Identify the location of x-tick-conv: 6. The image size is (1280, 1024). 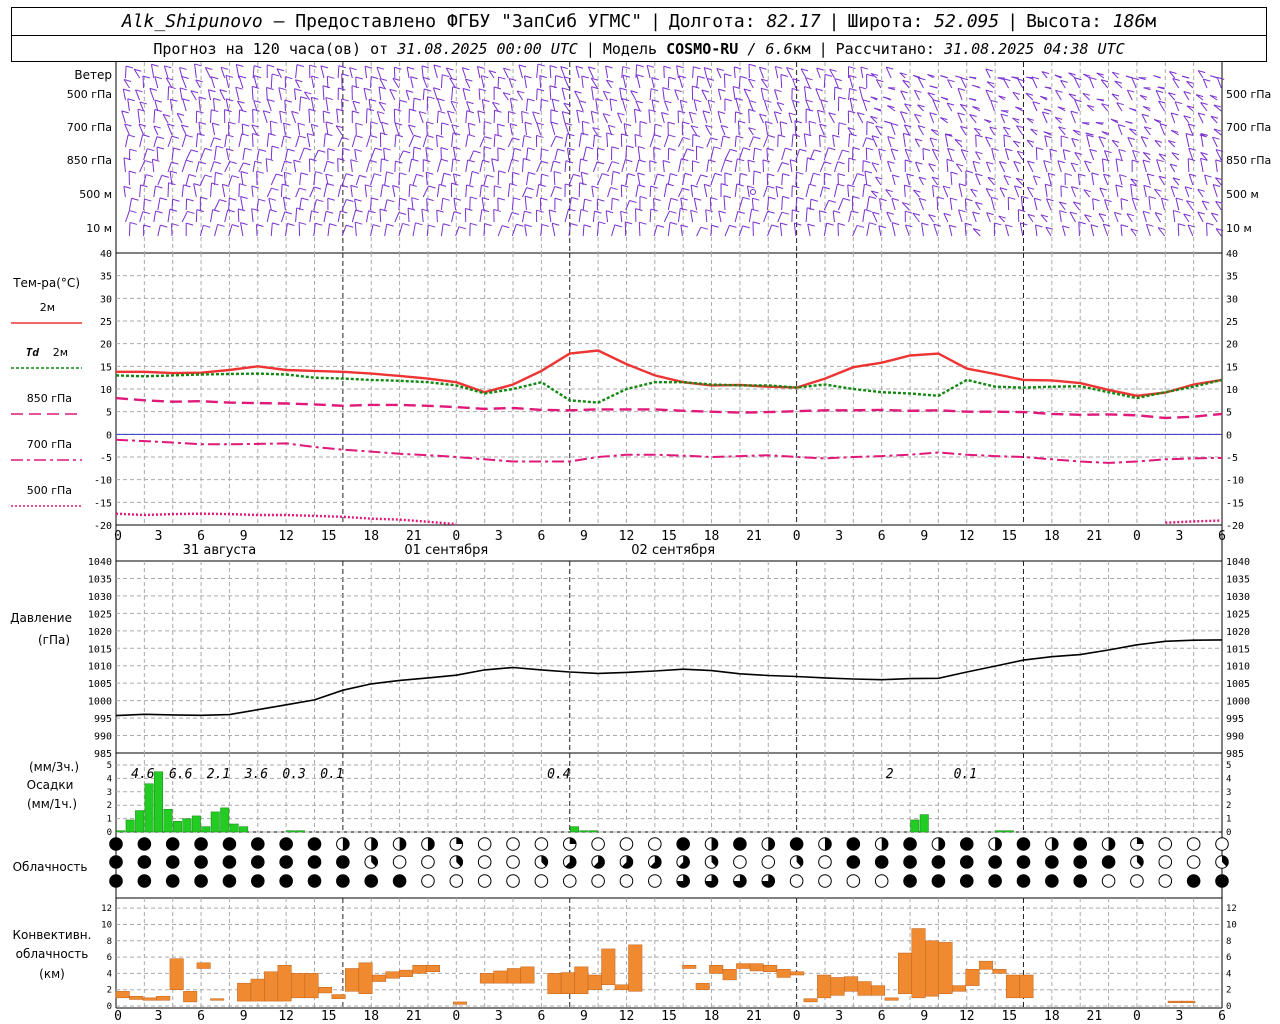
(201, 1016).